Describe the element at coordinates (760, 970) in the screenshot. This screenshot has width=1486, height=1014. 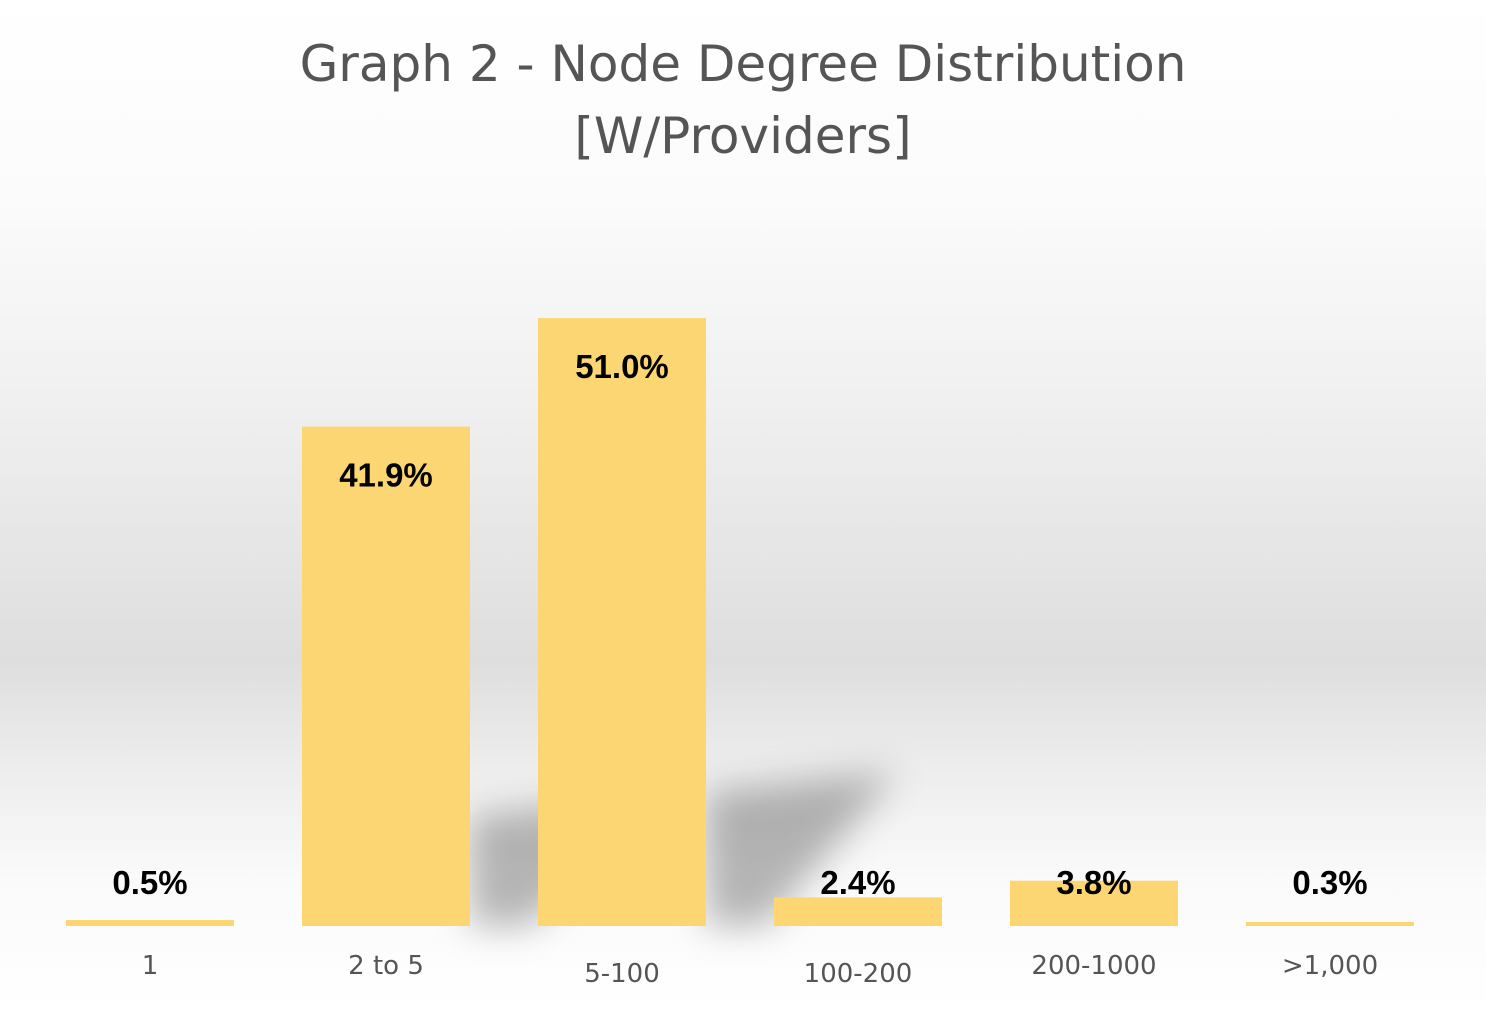
I see `x-axis-tick-labels: 1 2 to 5 5-100 100-200 200-1000 >1,000` at that location.